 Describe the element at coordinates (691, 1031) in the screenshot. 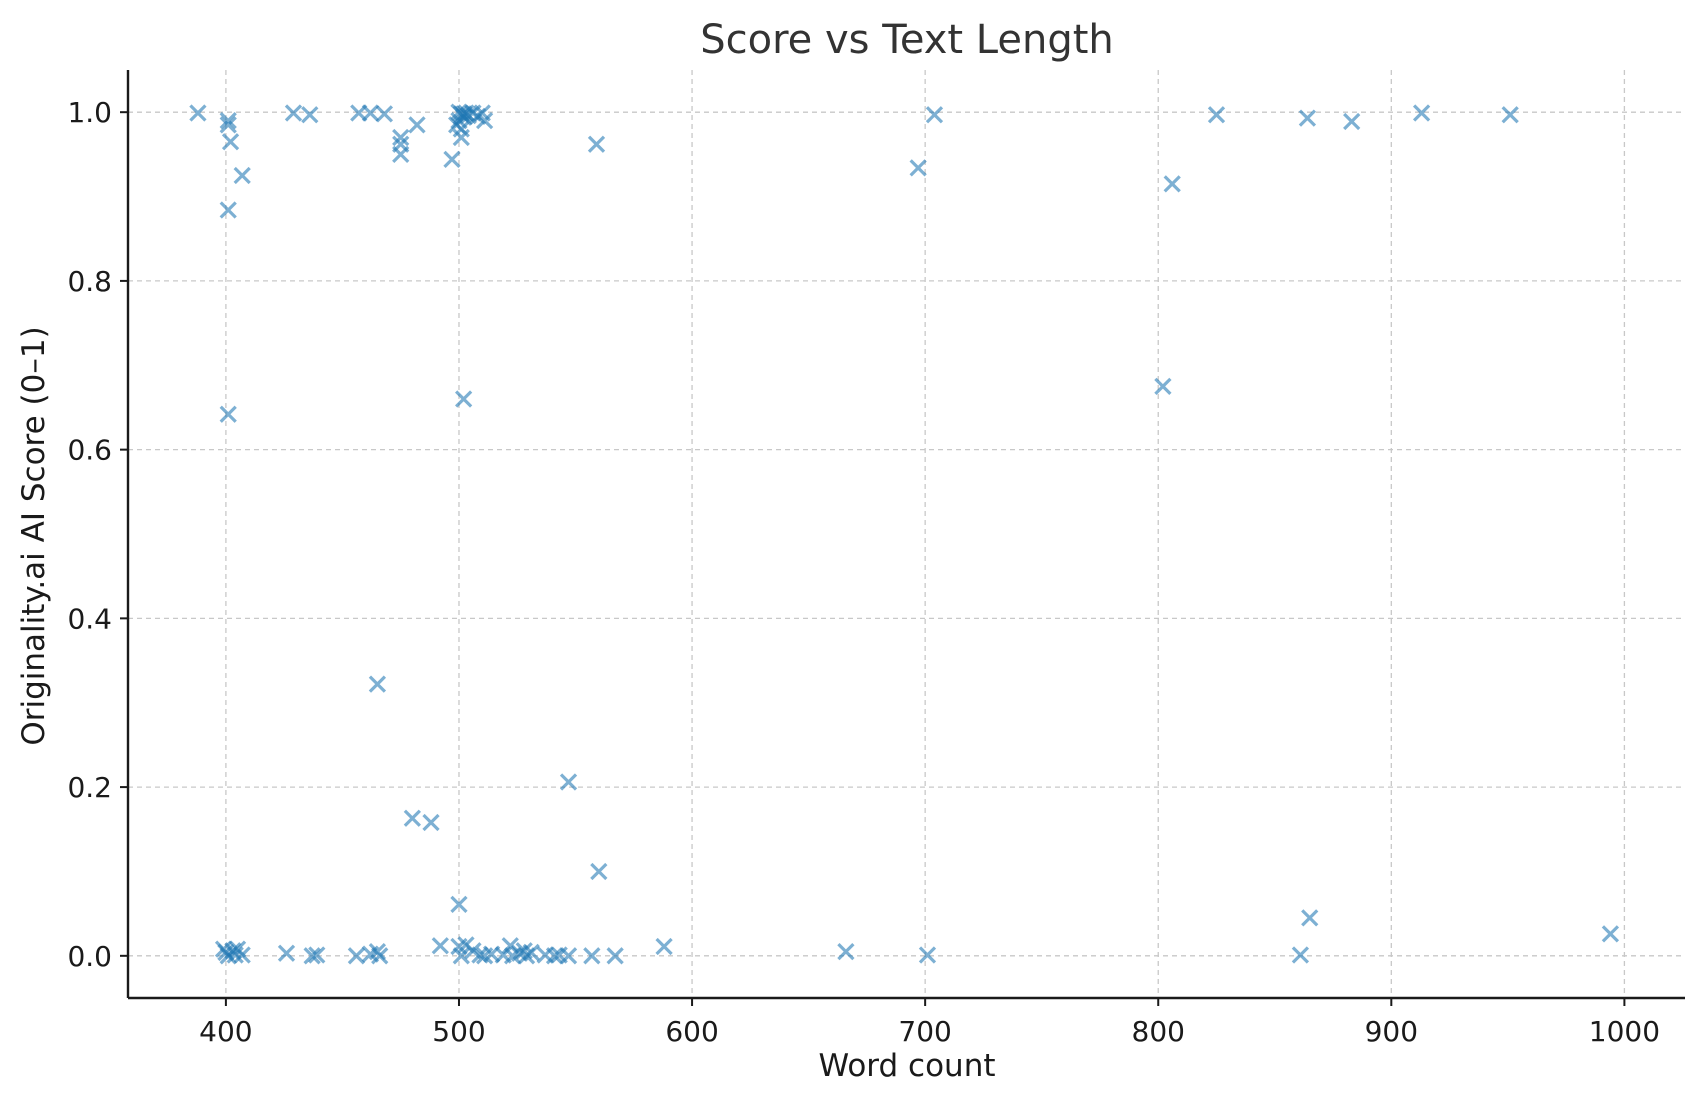

I see `x-tick-label: 600` at that location.